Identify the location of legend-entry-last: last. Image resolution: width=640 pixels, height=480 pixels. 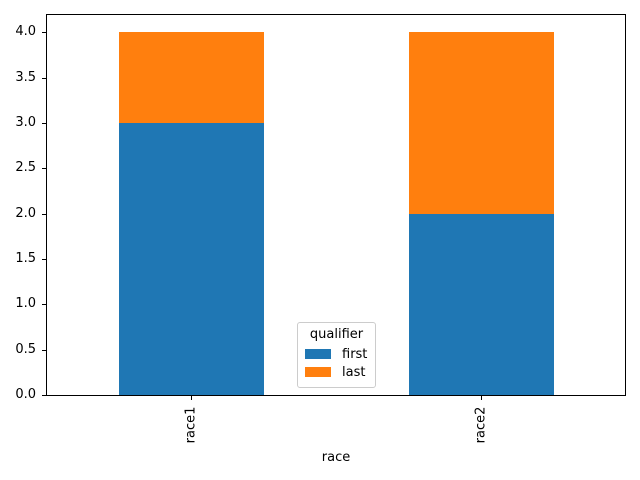
(336, 372).